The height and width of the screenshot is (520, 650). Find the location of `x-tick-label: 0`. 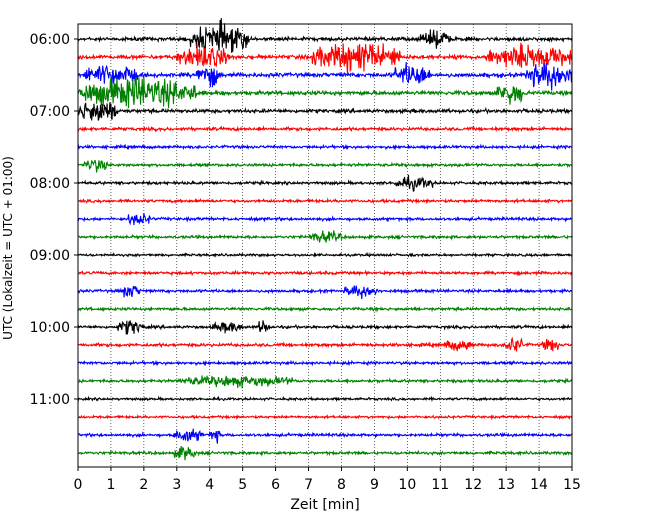

x-tick-label: 0 is located at coordinates (78, 485).